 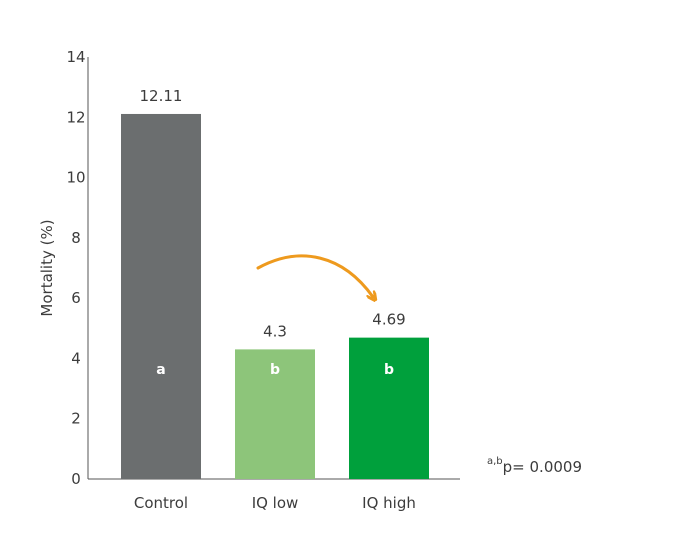 What do you see at coordinates (388, 320) in the screenshot?
I see `bar-value-label: 4.69` at bounding box center [388, 320].